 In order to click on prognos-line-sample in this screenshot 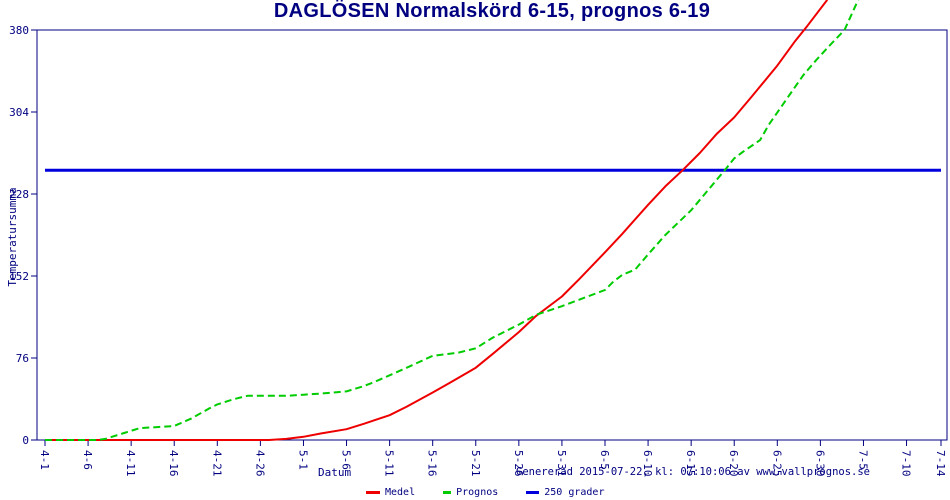, I will do `click(447, 492)`.